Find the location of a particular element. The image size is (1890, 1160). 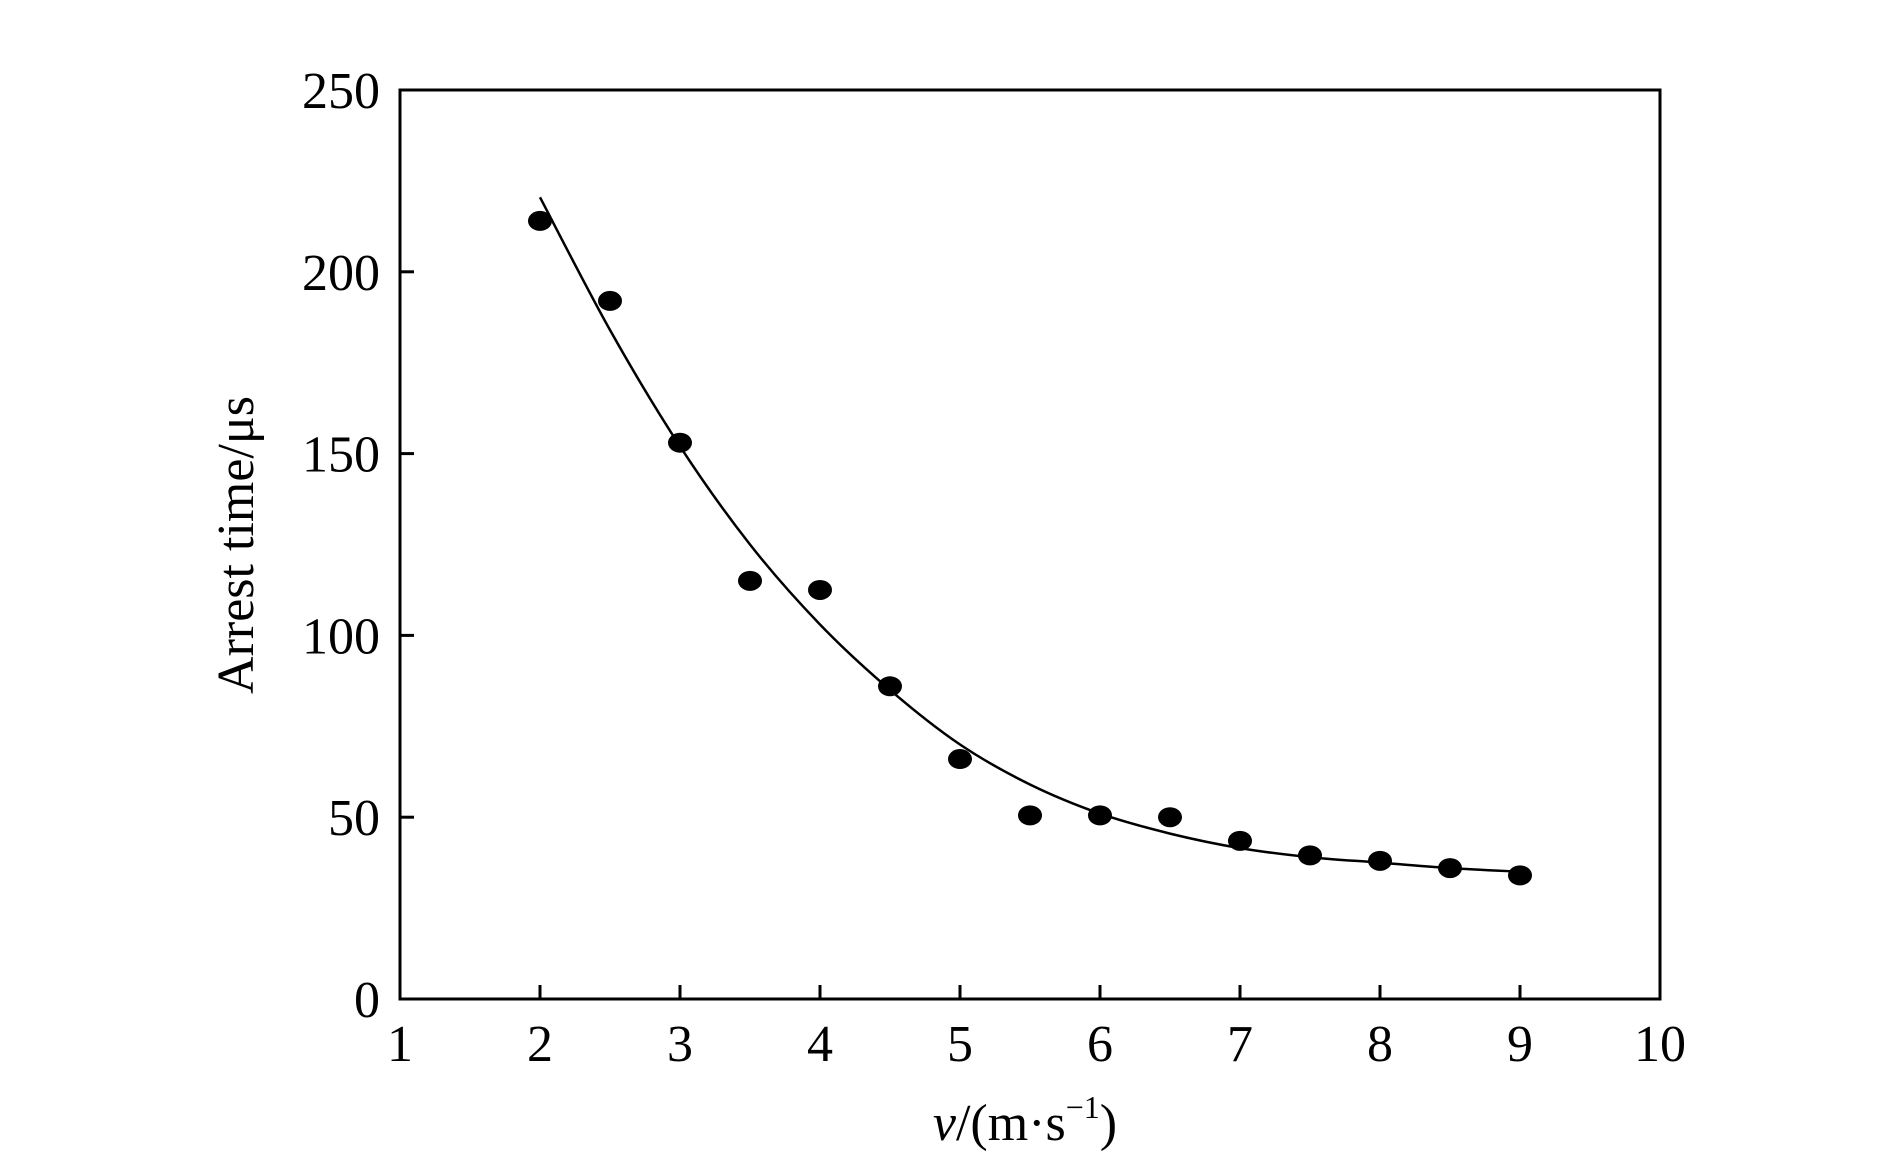

x-tick-label: 2 is located at coordinates (540, 1044).